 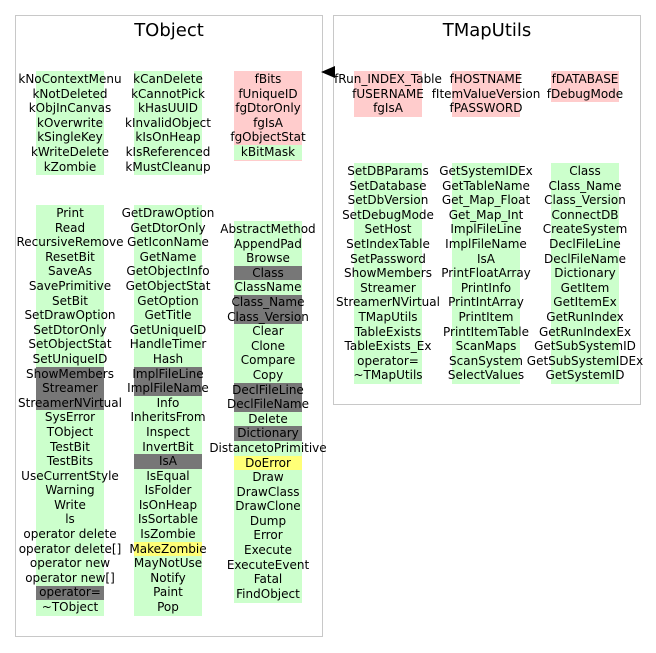 I want to click on member-entry: Pop, so click(x=168, y=607).